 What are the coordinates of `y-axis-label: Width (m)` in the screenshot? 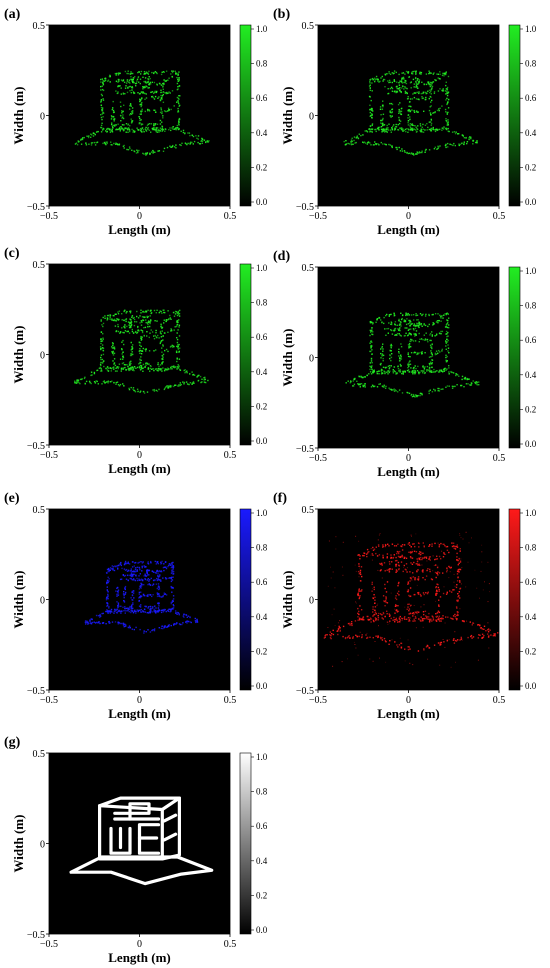 It's located at (287, 116).